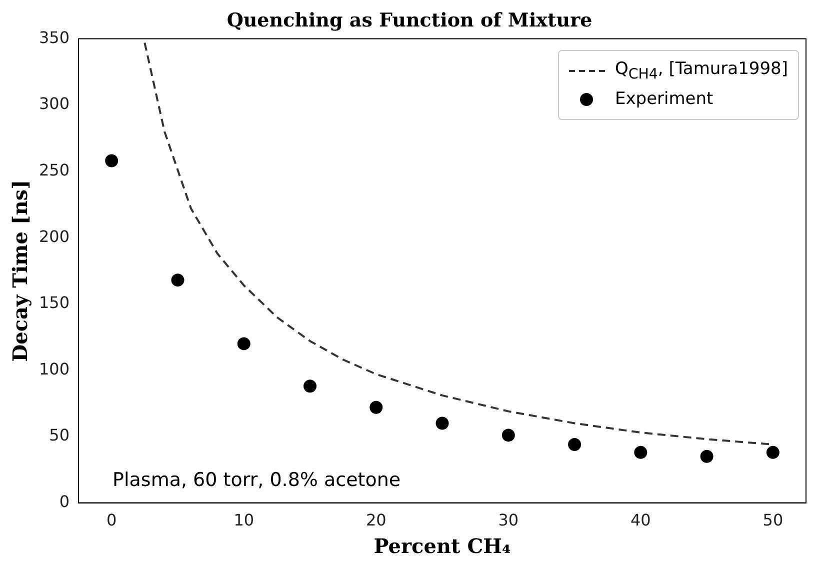 The image size is (821, 570). What do you see at coordinates (54, 37) in the screenshot?
I see `y-tick-label: 350` at bounding box center [54, 37].